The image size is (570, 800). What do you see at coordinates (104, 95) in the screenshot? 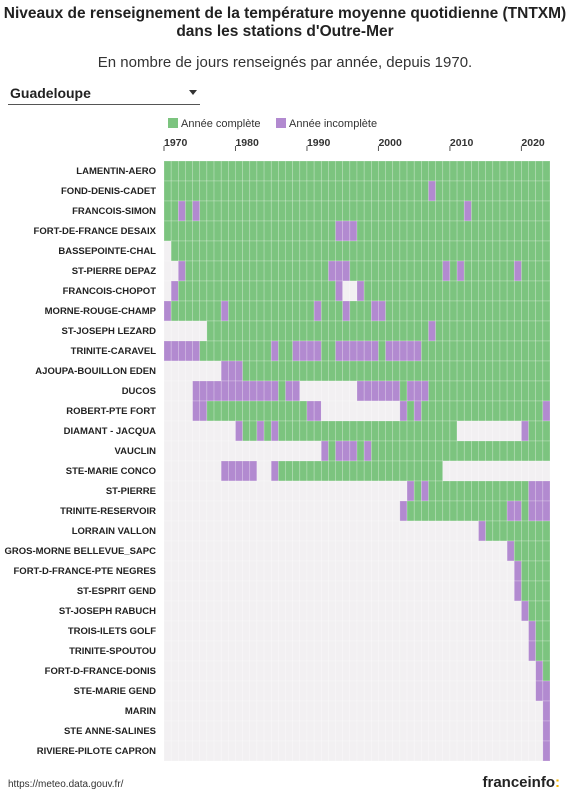
I see `region-select: Guadeloupe` at bounding box center [104, 95].